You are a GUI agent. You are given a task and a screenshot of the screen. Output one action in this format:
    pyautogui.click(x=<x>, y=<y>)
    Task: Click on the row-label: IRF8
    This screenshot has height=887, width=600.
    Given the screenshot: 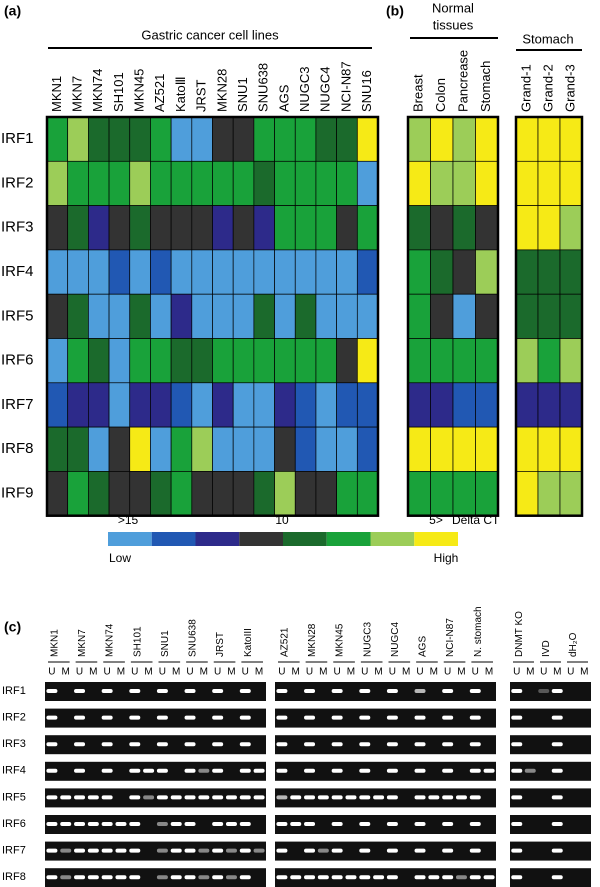 What is the action you would take?
    pyautogui.click(x=17, y=448)
    